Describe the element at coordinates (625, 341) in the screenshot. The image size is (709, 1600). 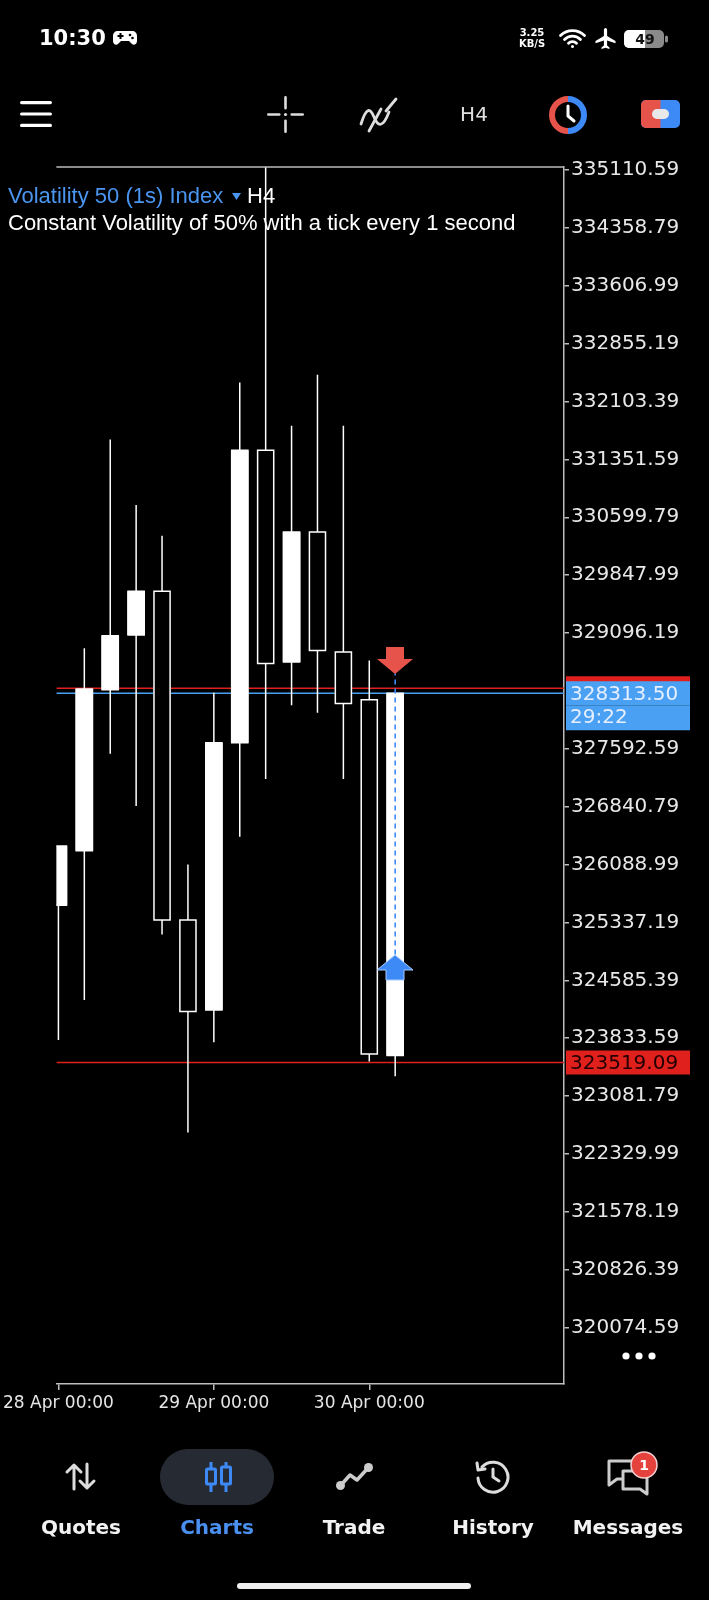
I see `y-tick-label: 332855.19` at that location.